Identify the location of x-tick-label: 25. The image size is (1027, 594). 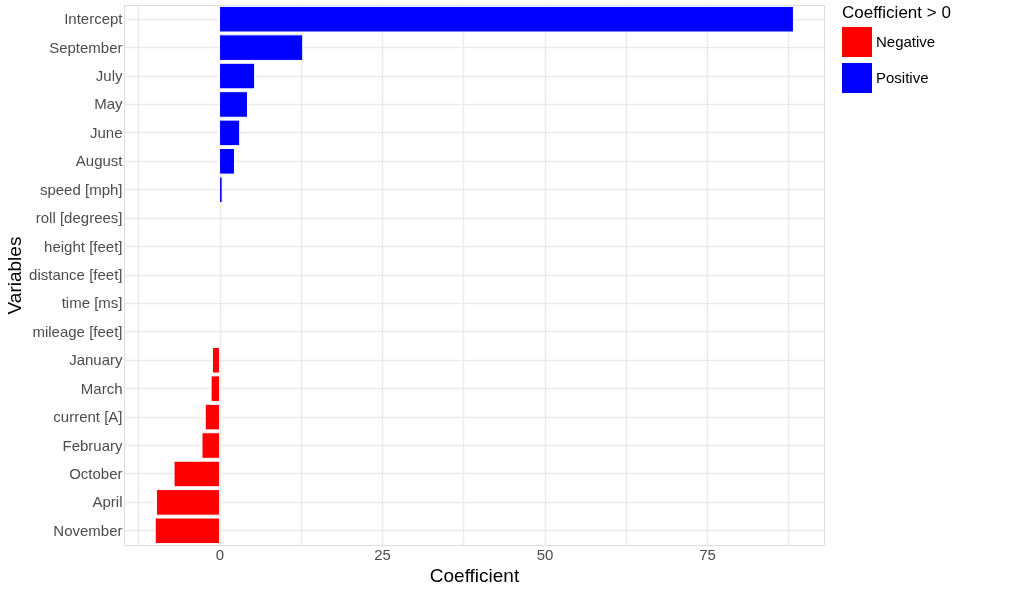
(382, 554).